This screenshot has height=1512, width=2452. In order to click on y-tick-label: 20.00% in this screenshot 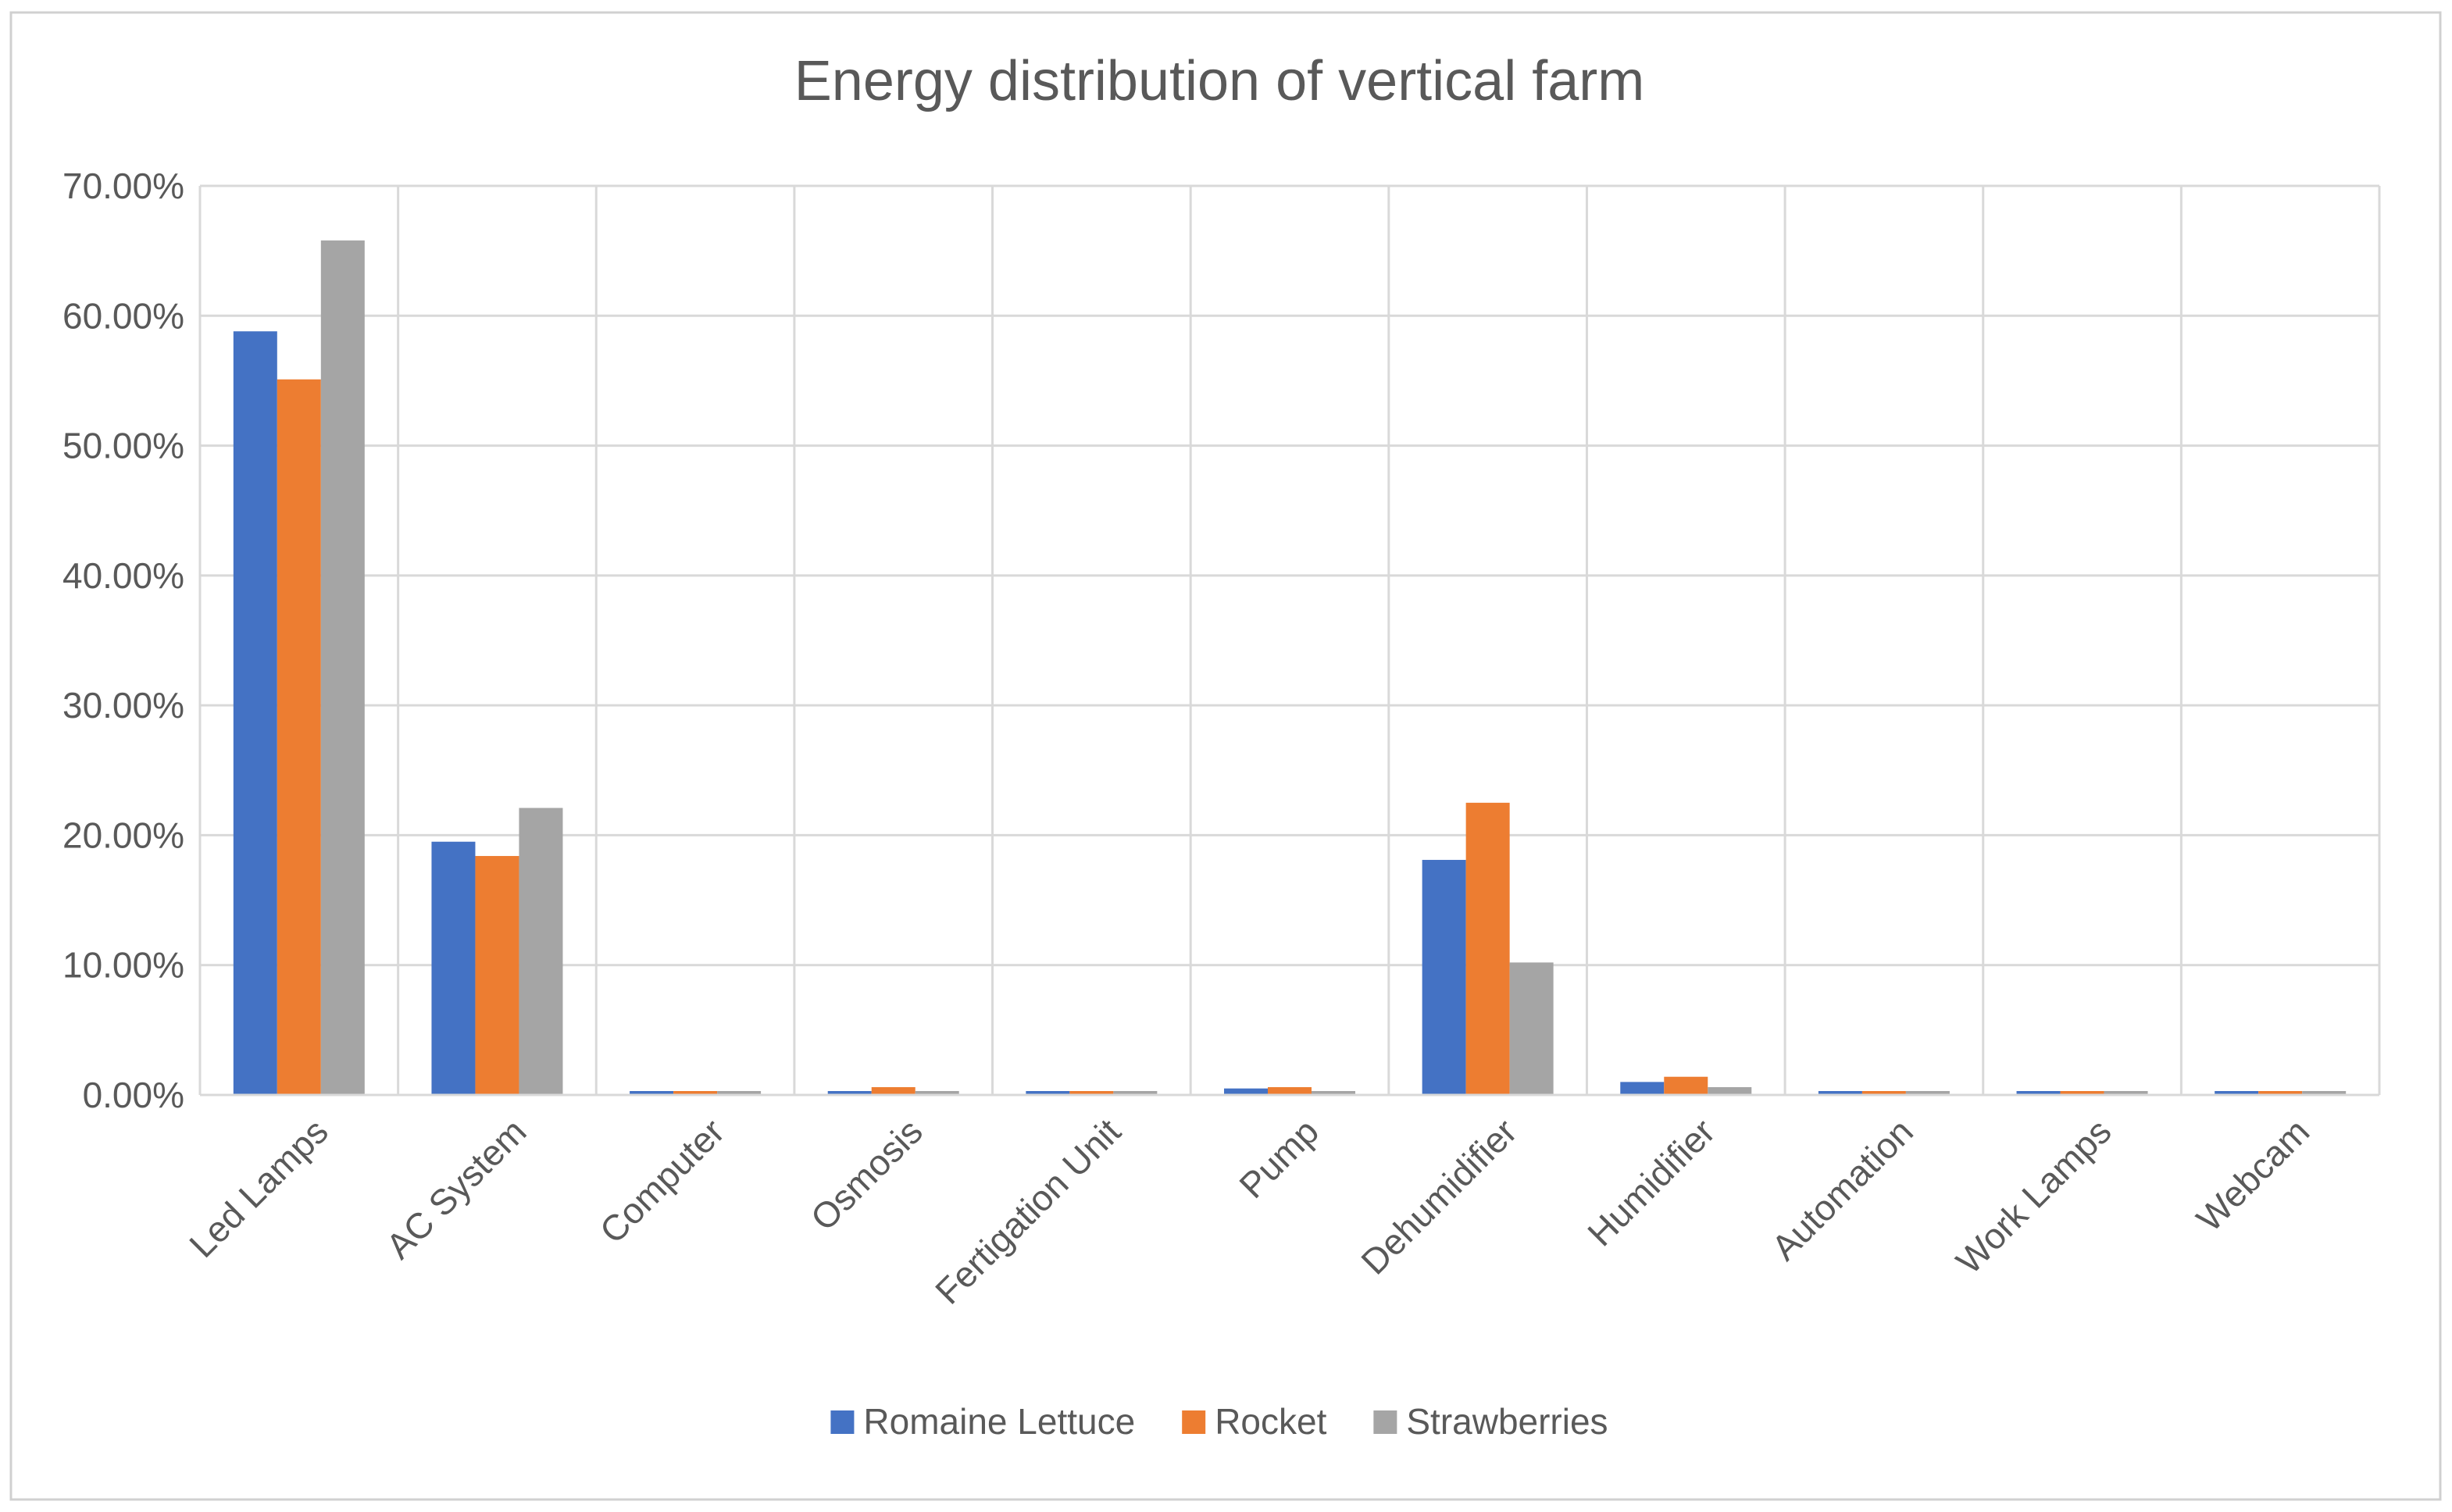, I will do `click(123, 835)`.